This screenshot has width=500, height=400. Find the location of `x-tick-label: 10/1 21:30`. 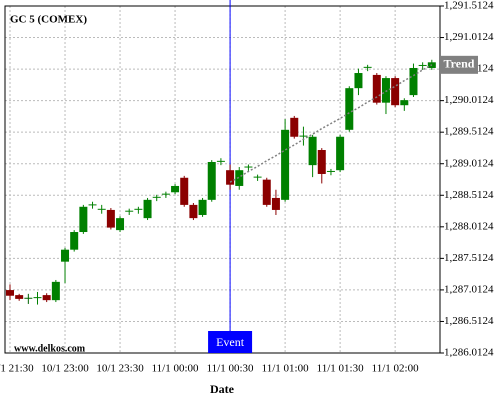

x-tick-label: 10/1 21:30 is located at coordinates (17, 369).